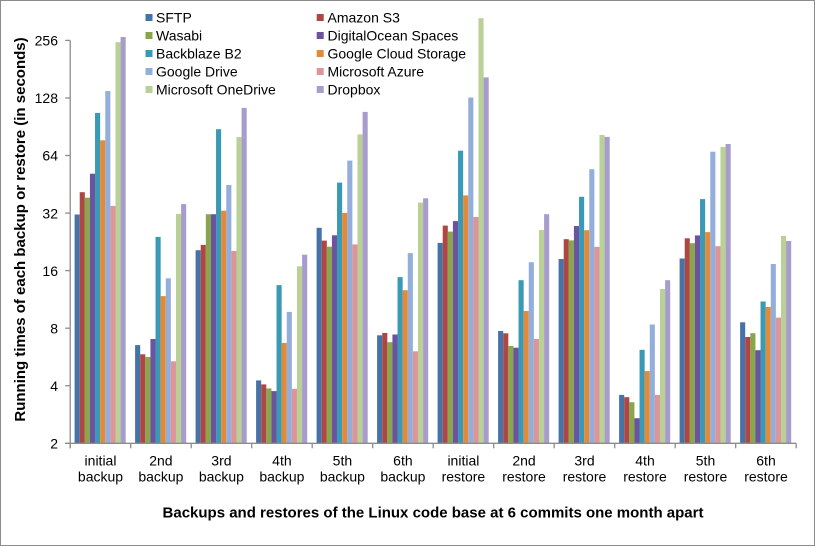 The image size is (815, 546). Describe the element at coordinates (216, 90) in the screenshot. I see `svg-text: Microsoft OneDrive` at that location.